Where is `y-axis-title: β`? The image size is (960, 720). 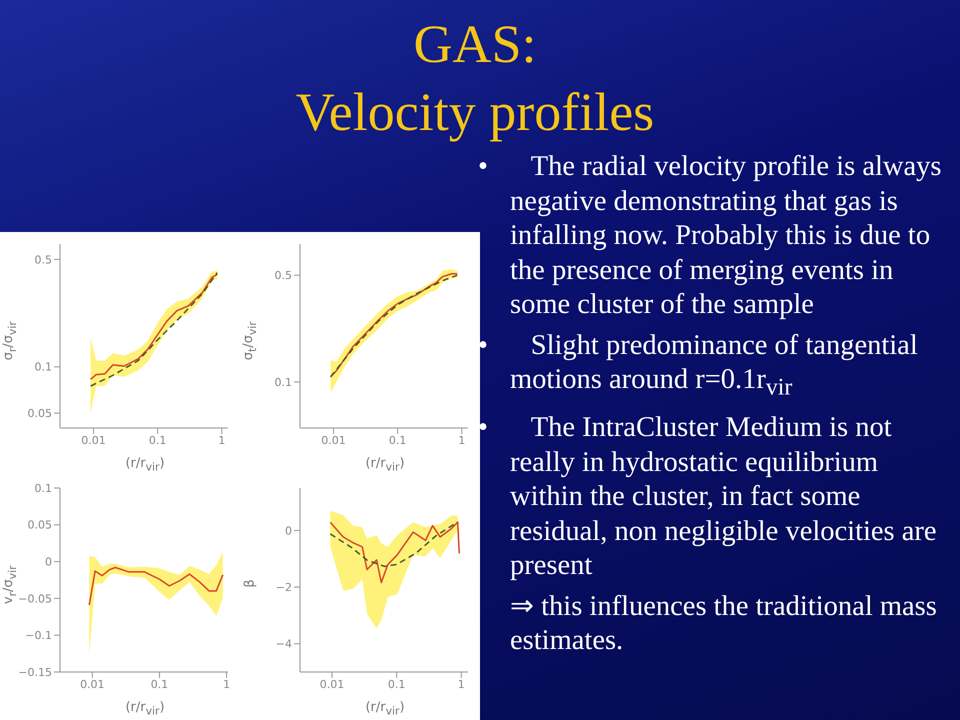 y-axis-title: β is located at coordinates (250, 584).